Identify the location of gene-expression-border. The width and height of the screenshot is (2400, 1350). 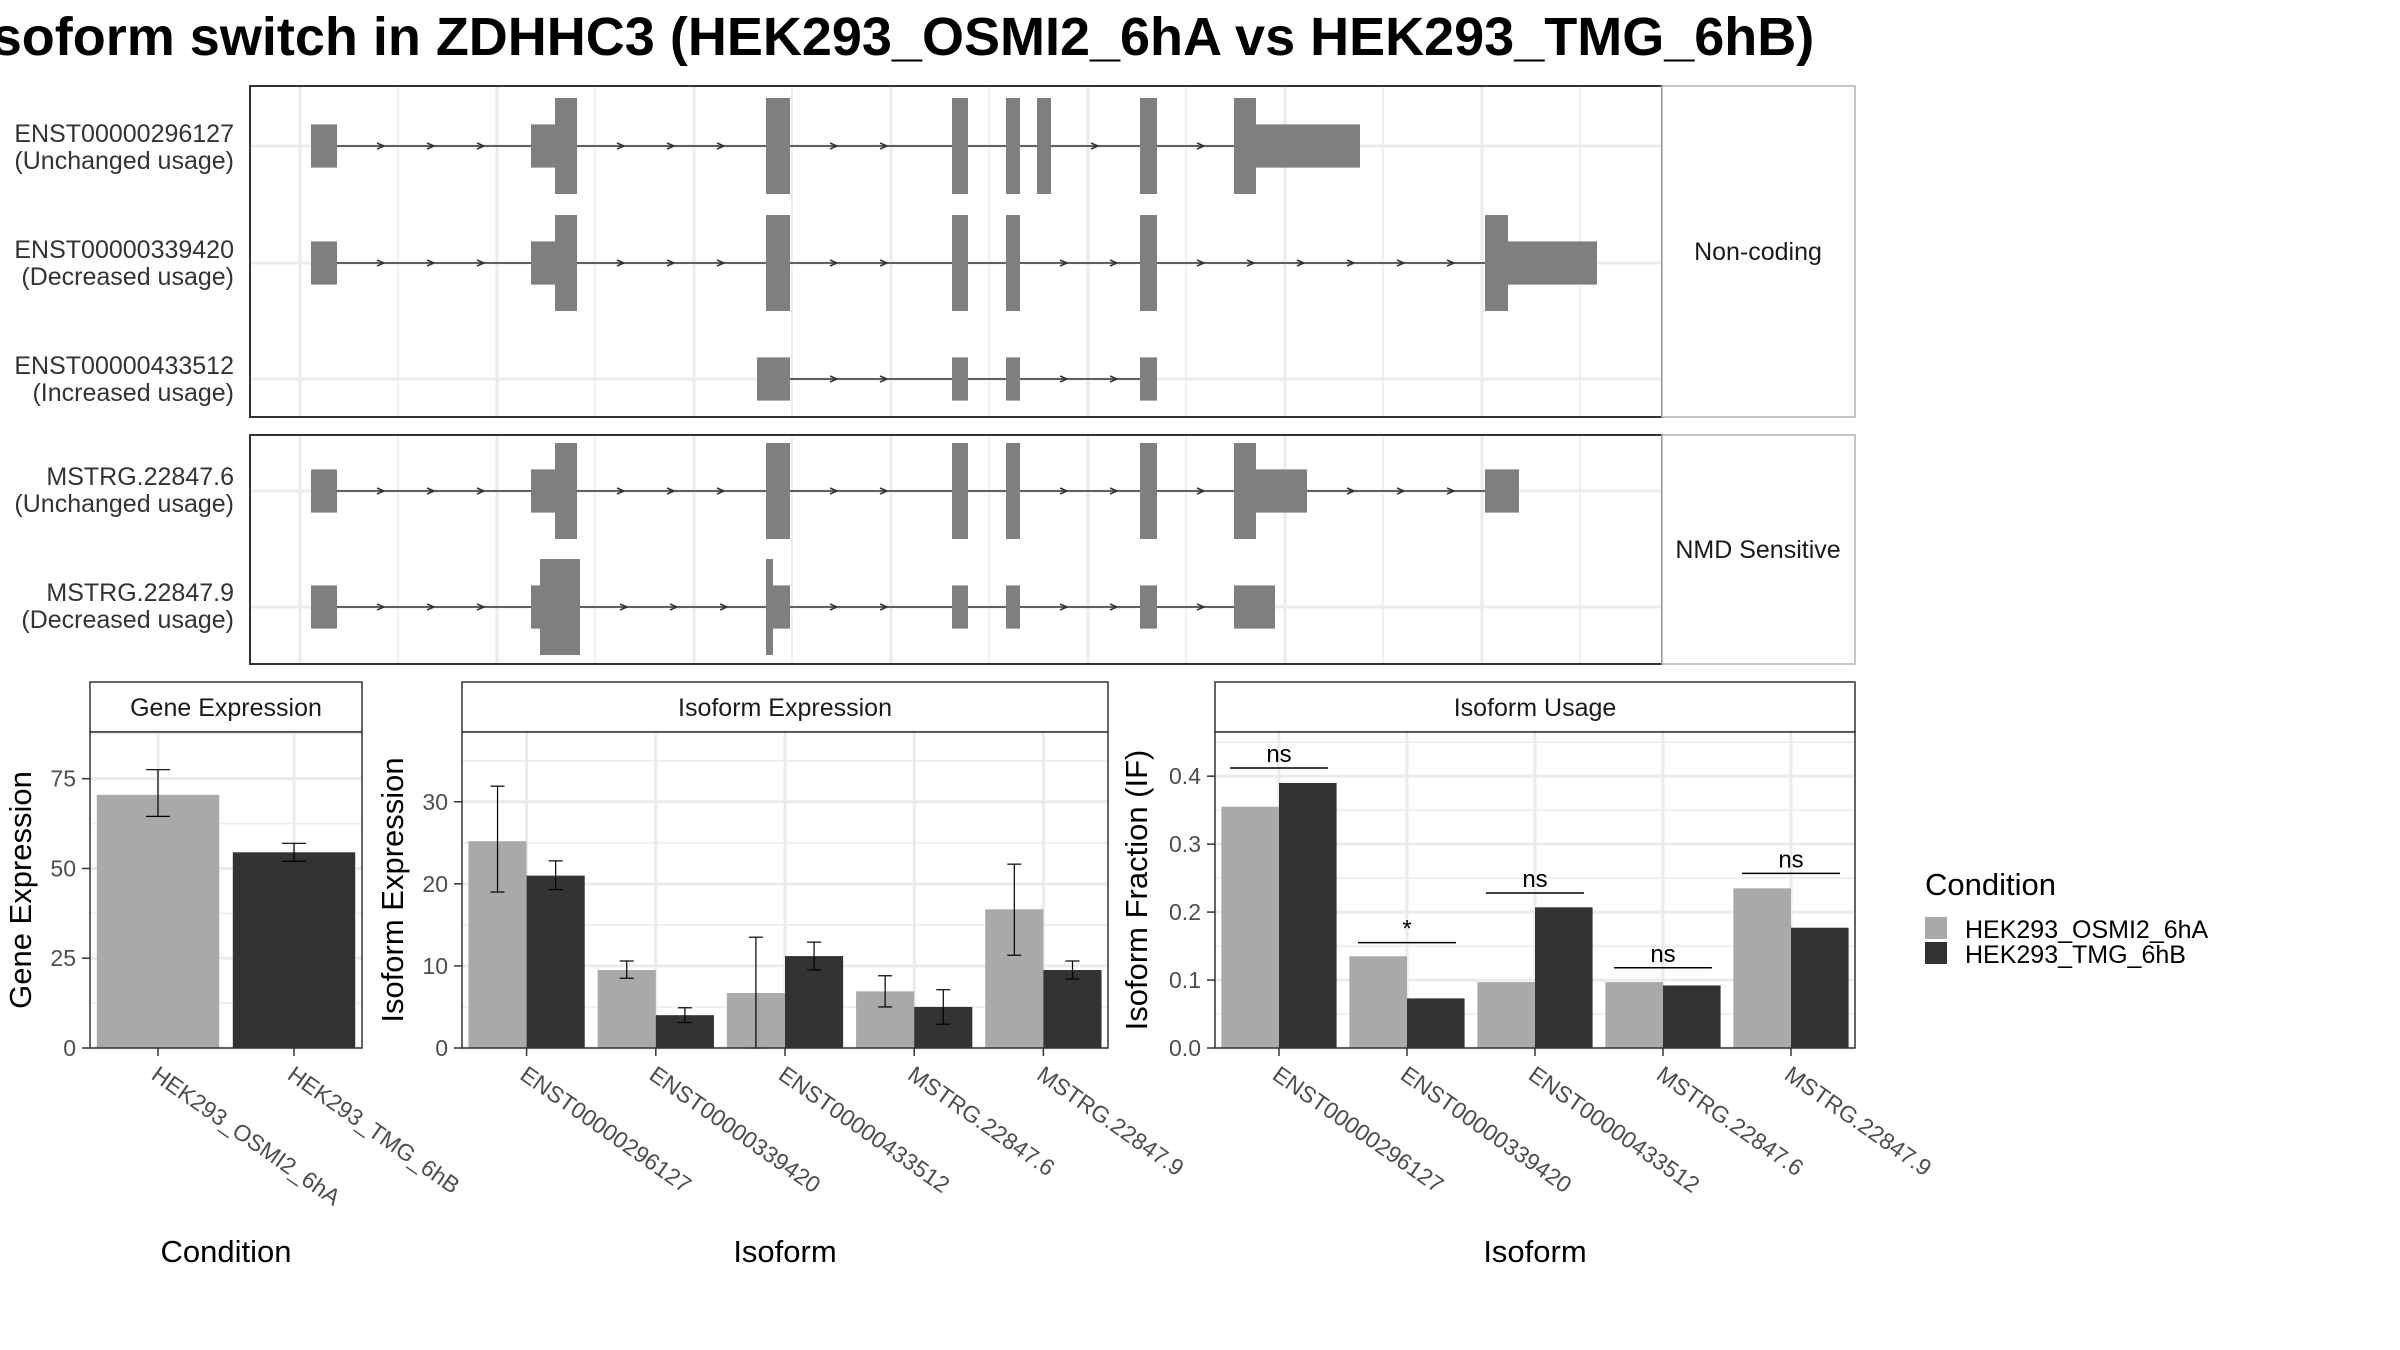
(226, 890).